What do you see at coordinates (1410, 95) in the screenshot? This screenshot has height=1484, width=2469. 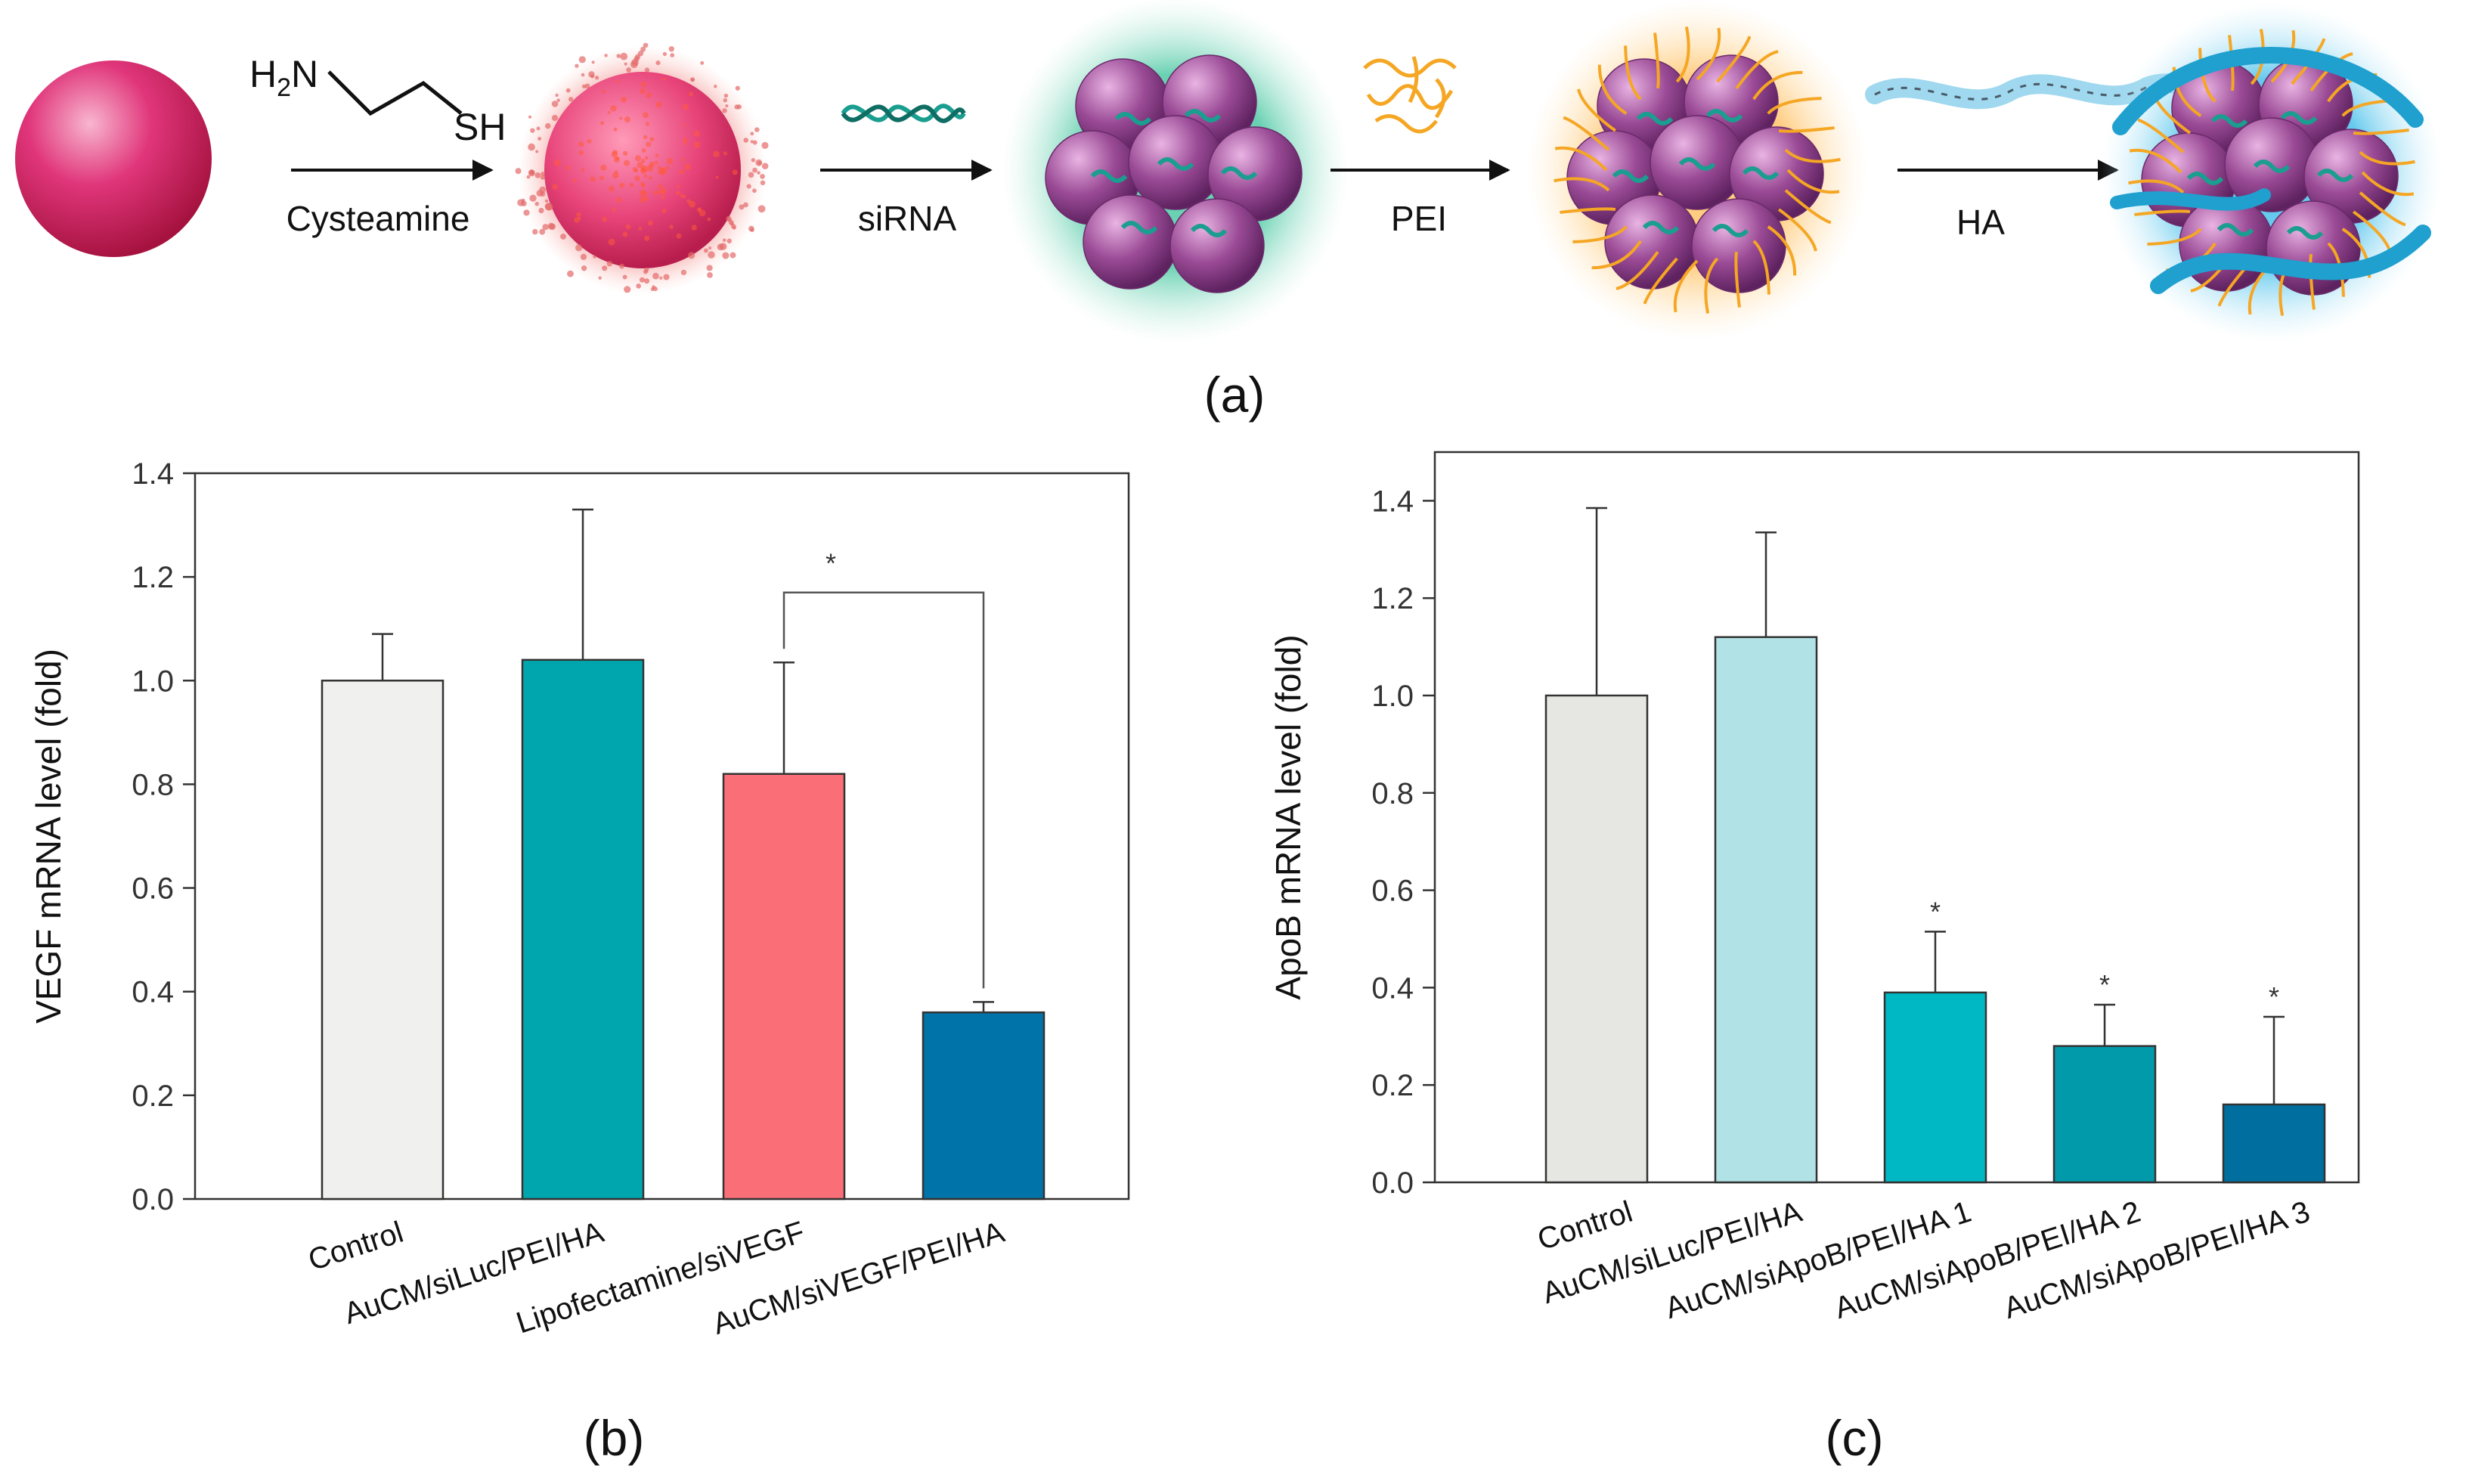 I see `pei-polymer-icon` at bounding box center [1410, 95].